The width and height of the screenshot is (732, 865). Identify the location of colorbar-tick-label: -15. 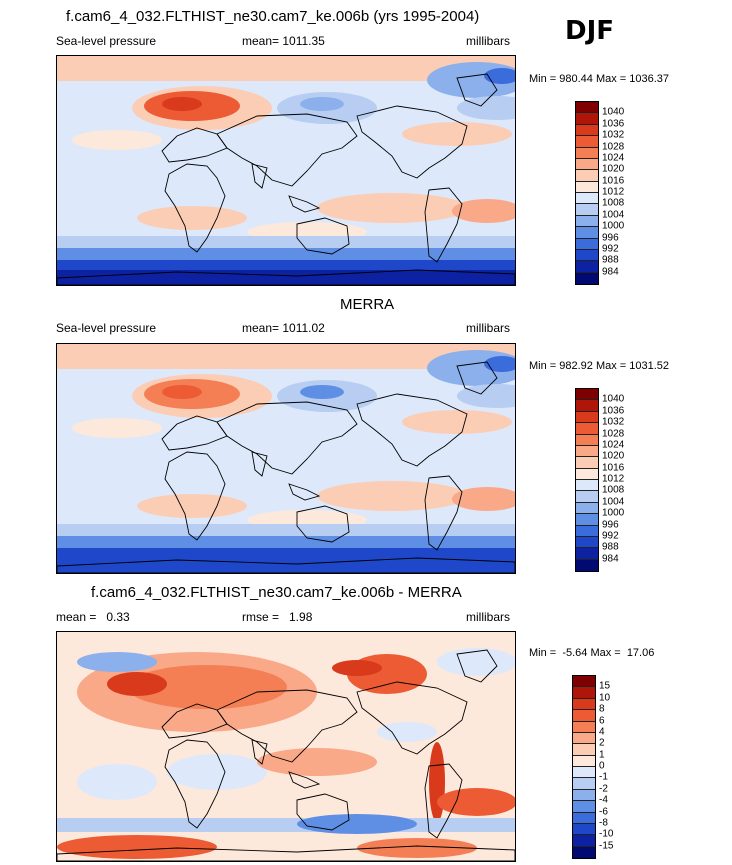
(606, 846).